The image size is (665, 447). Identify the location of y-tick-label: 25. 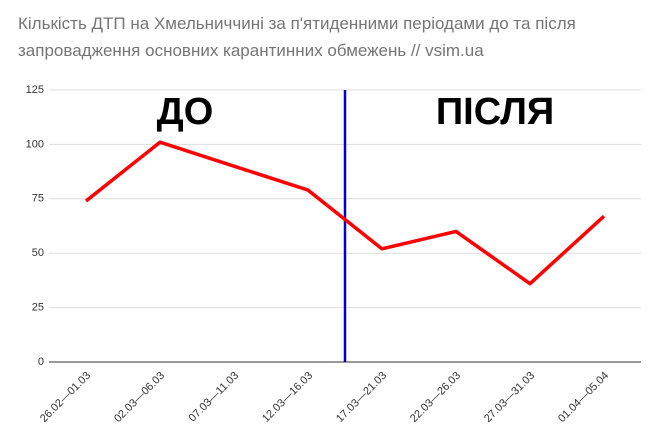
(38, 308).